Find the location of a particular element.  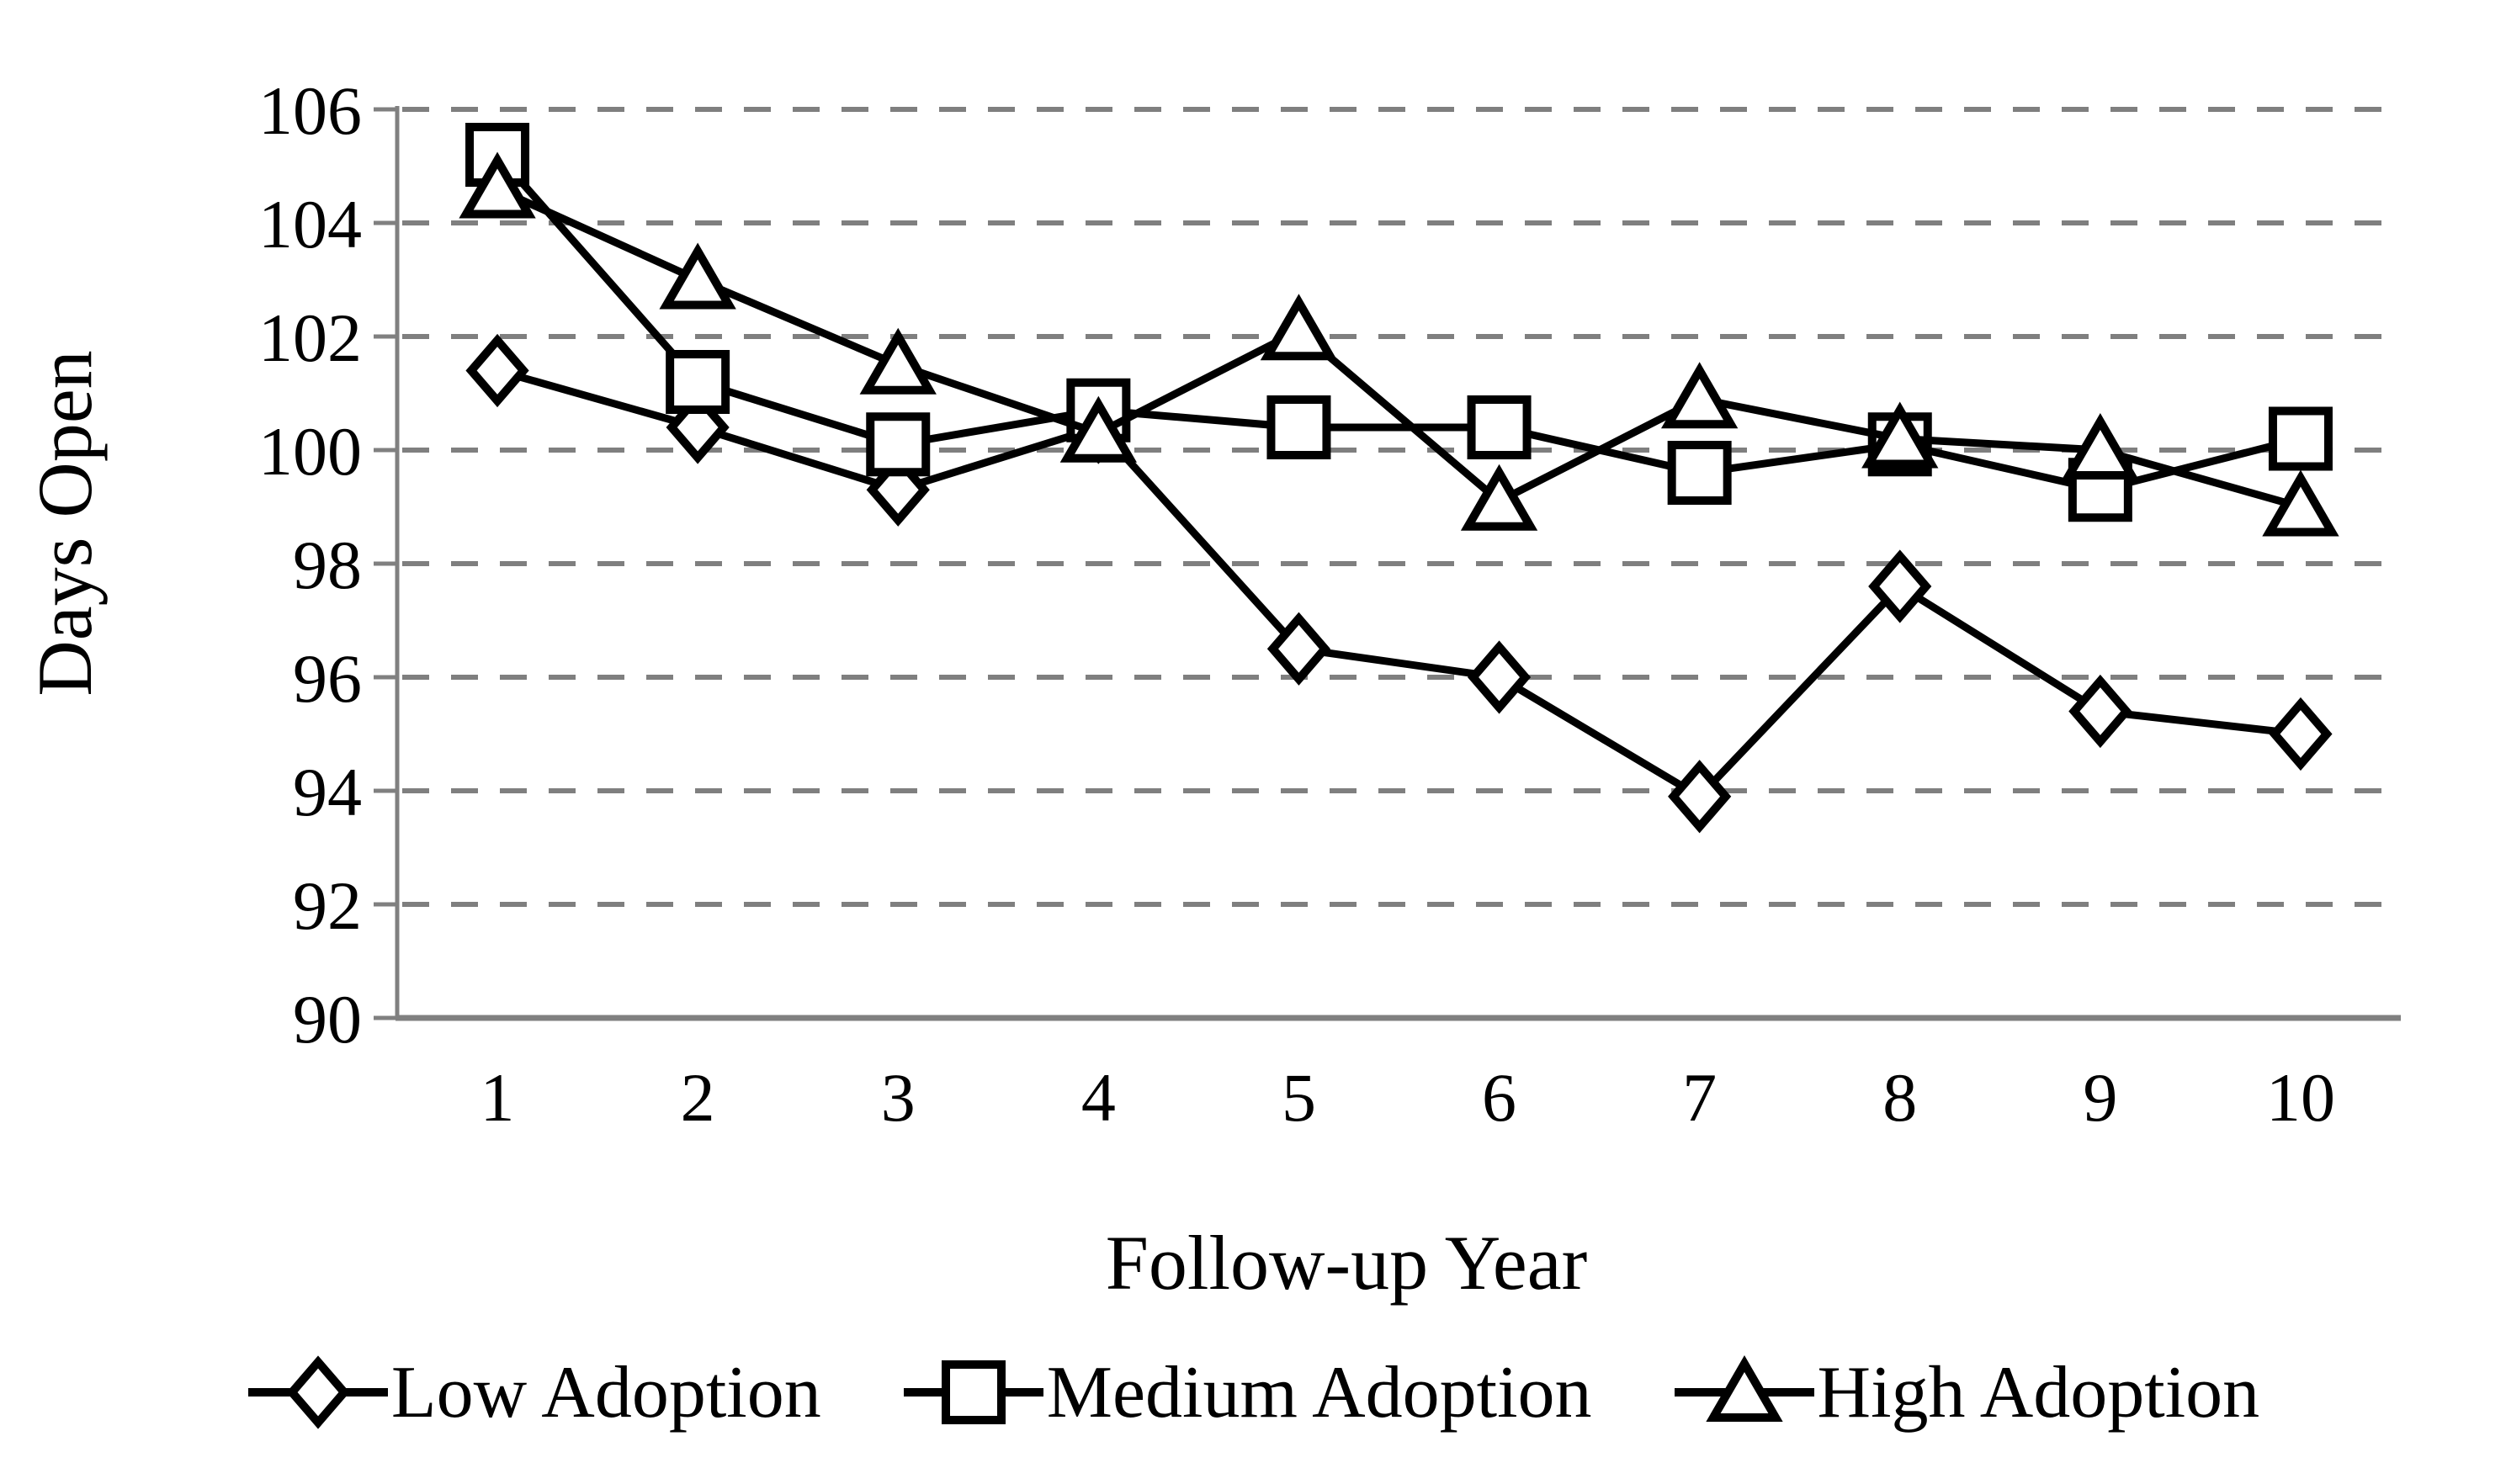

x-tick-label: 10 is located at coordinates (2300, 1097).